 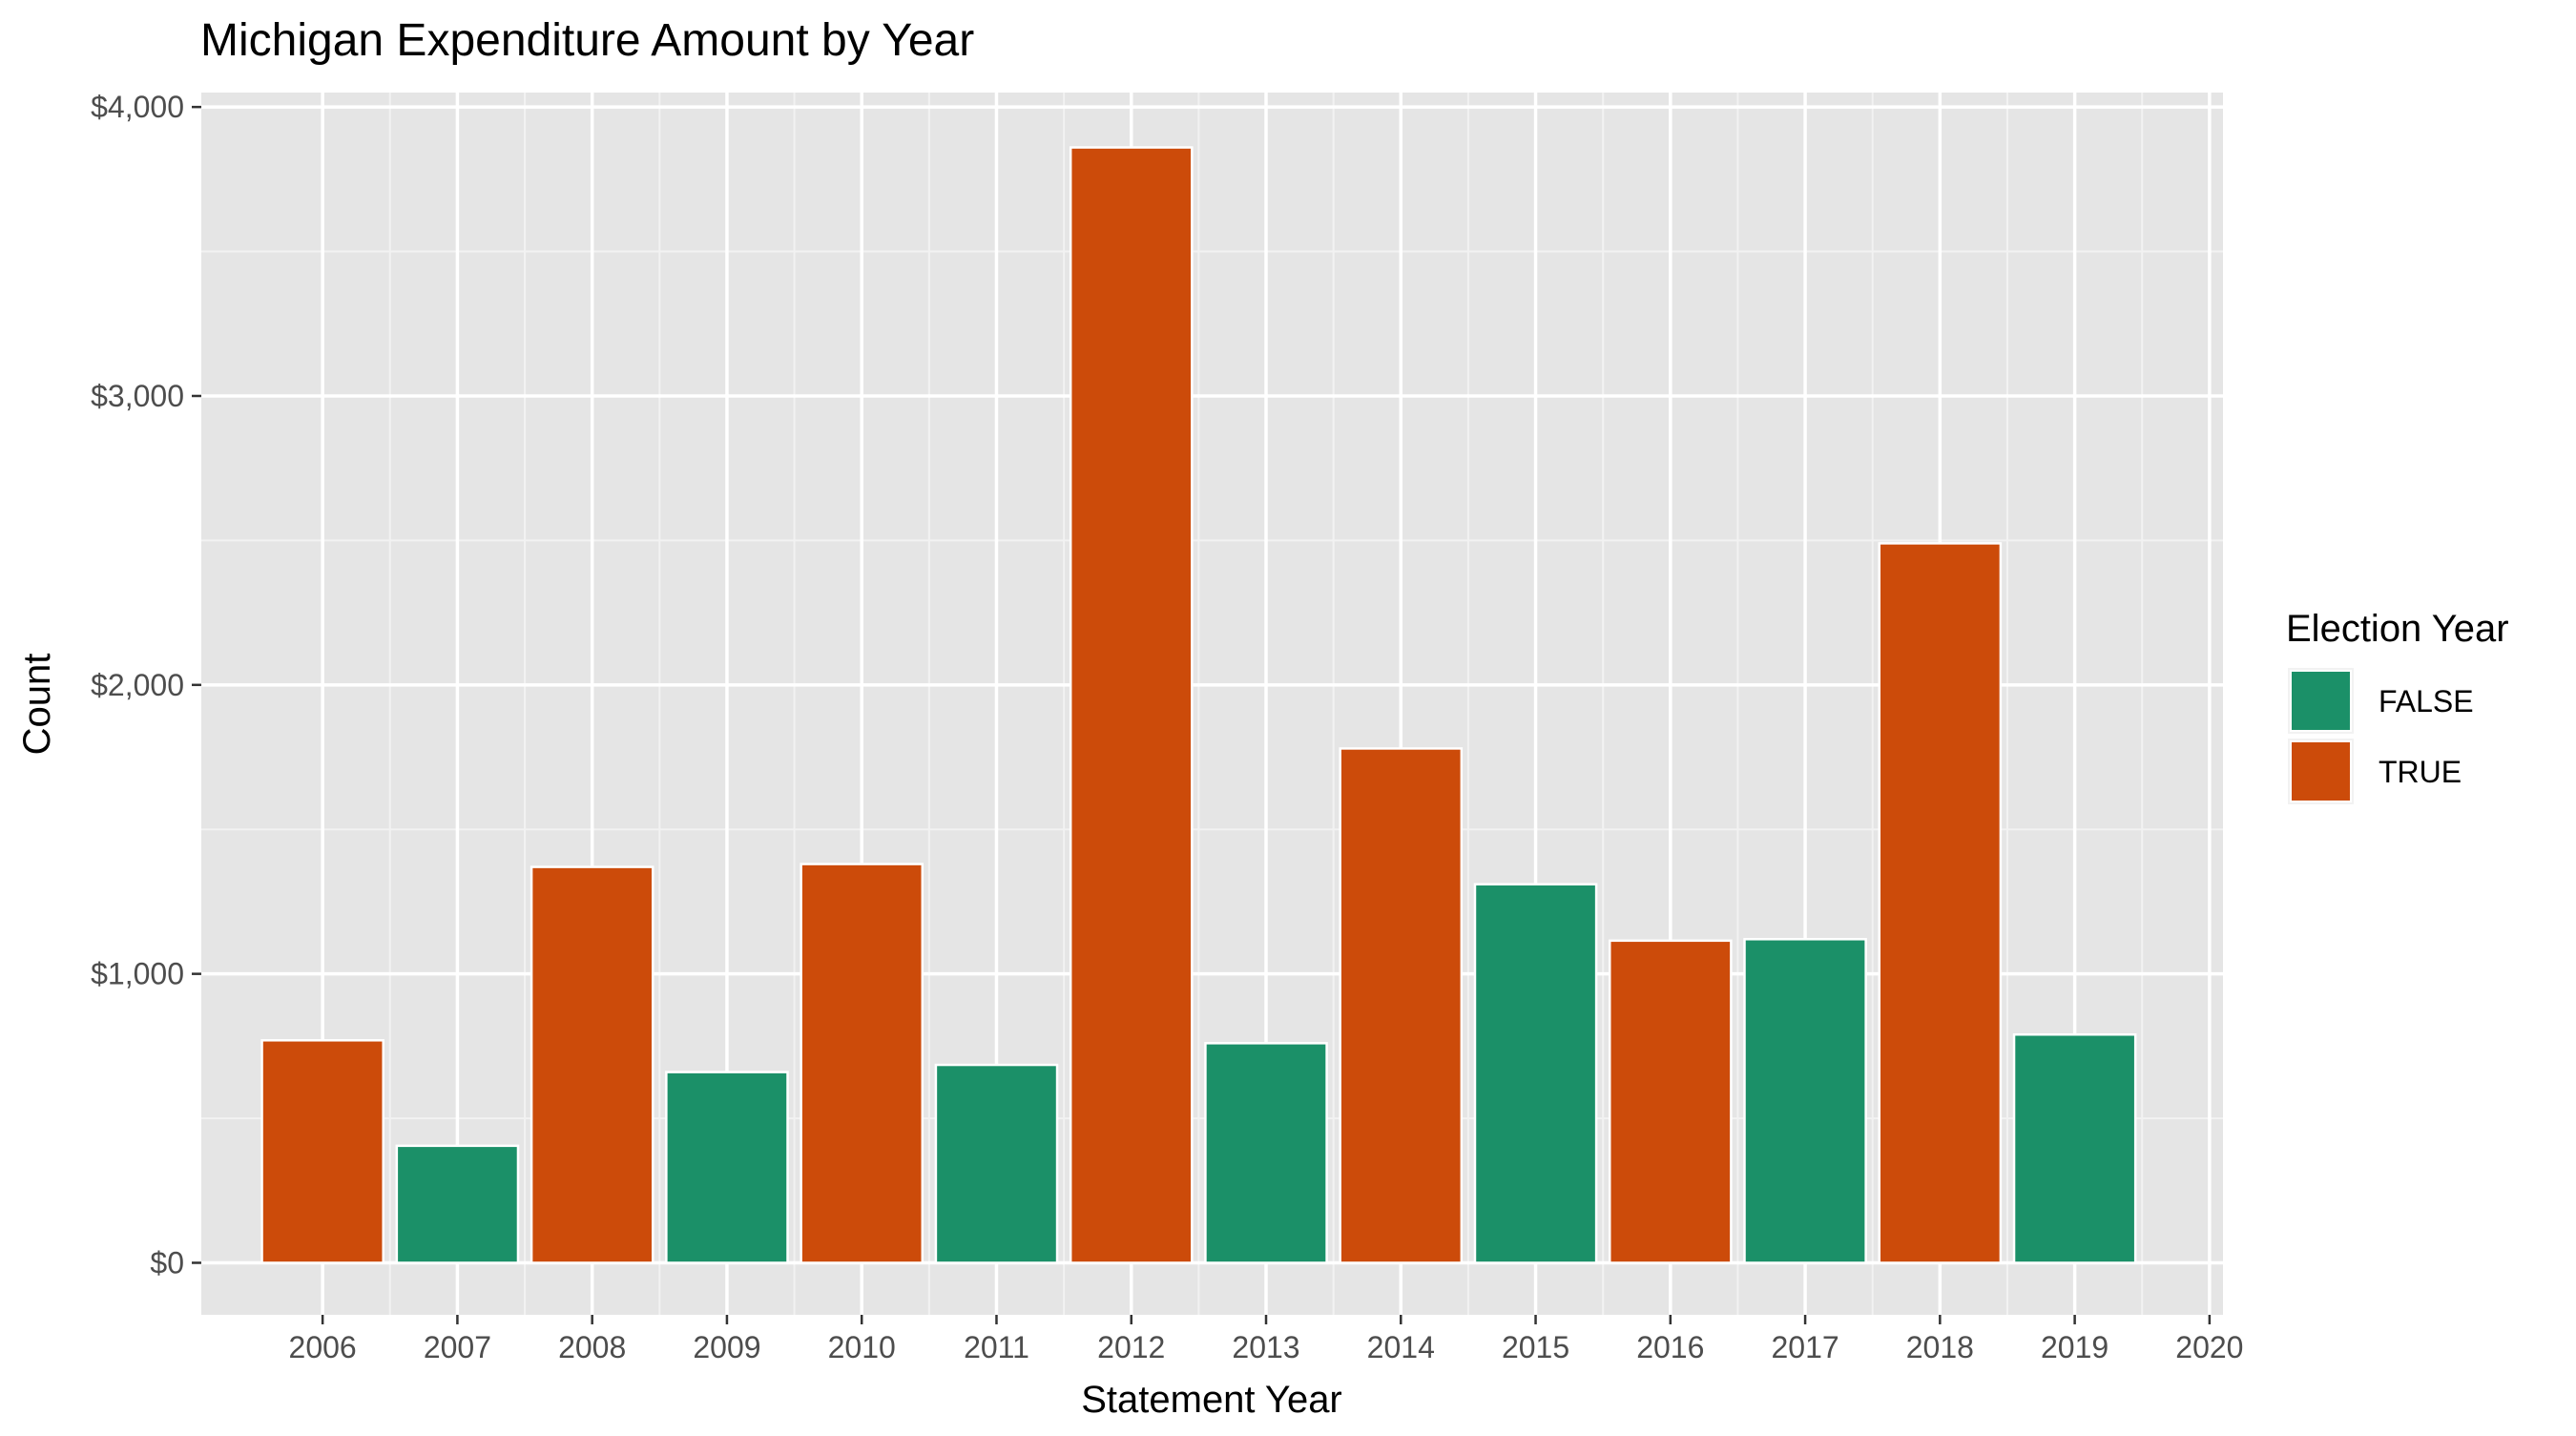 What do you see at coordinates (457, 1347) in the screenshot?
I see `x-tick-label: 2007` at bounding box center [457, 1347].